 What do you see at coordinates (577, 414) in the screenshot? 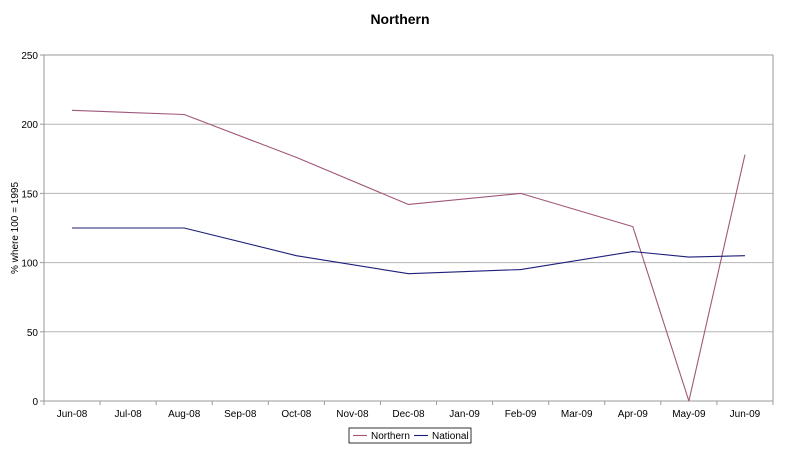
I see `x-tick-label: Mar-09` at bounding box center [577, 414].